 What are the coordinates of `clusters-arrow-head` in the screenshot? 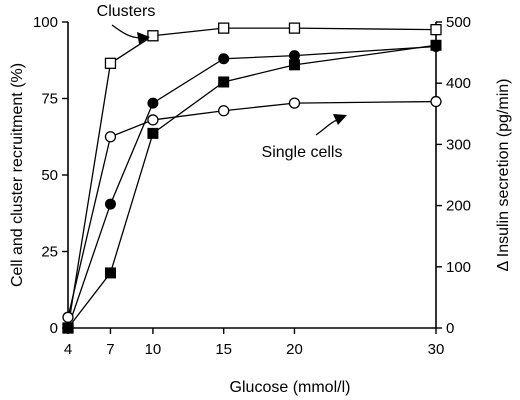 It's located at (143, 38).